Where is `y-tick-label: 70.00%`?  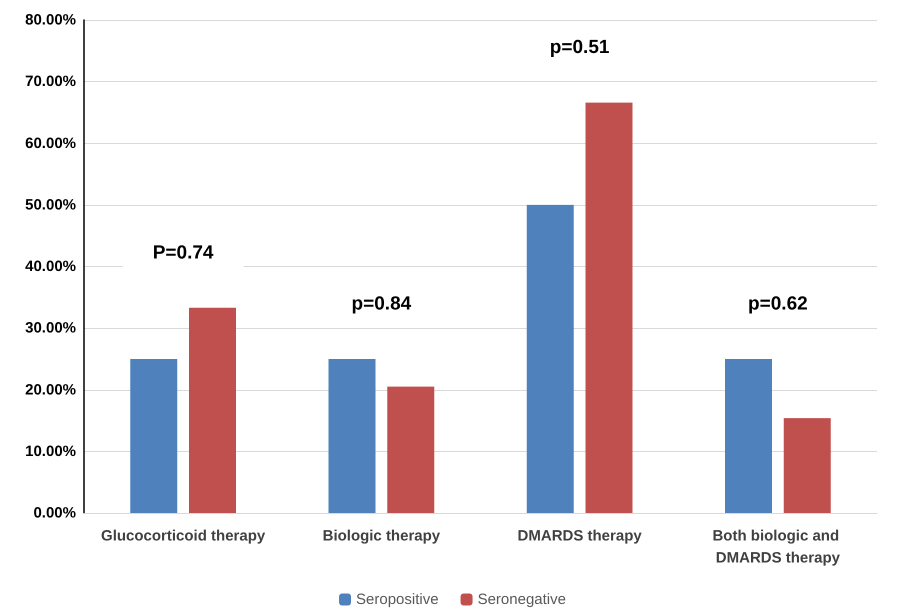
y-tick-label: 70.00% is located at coordinates (50, 81).